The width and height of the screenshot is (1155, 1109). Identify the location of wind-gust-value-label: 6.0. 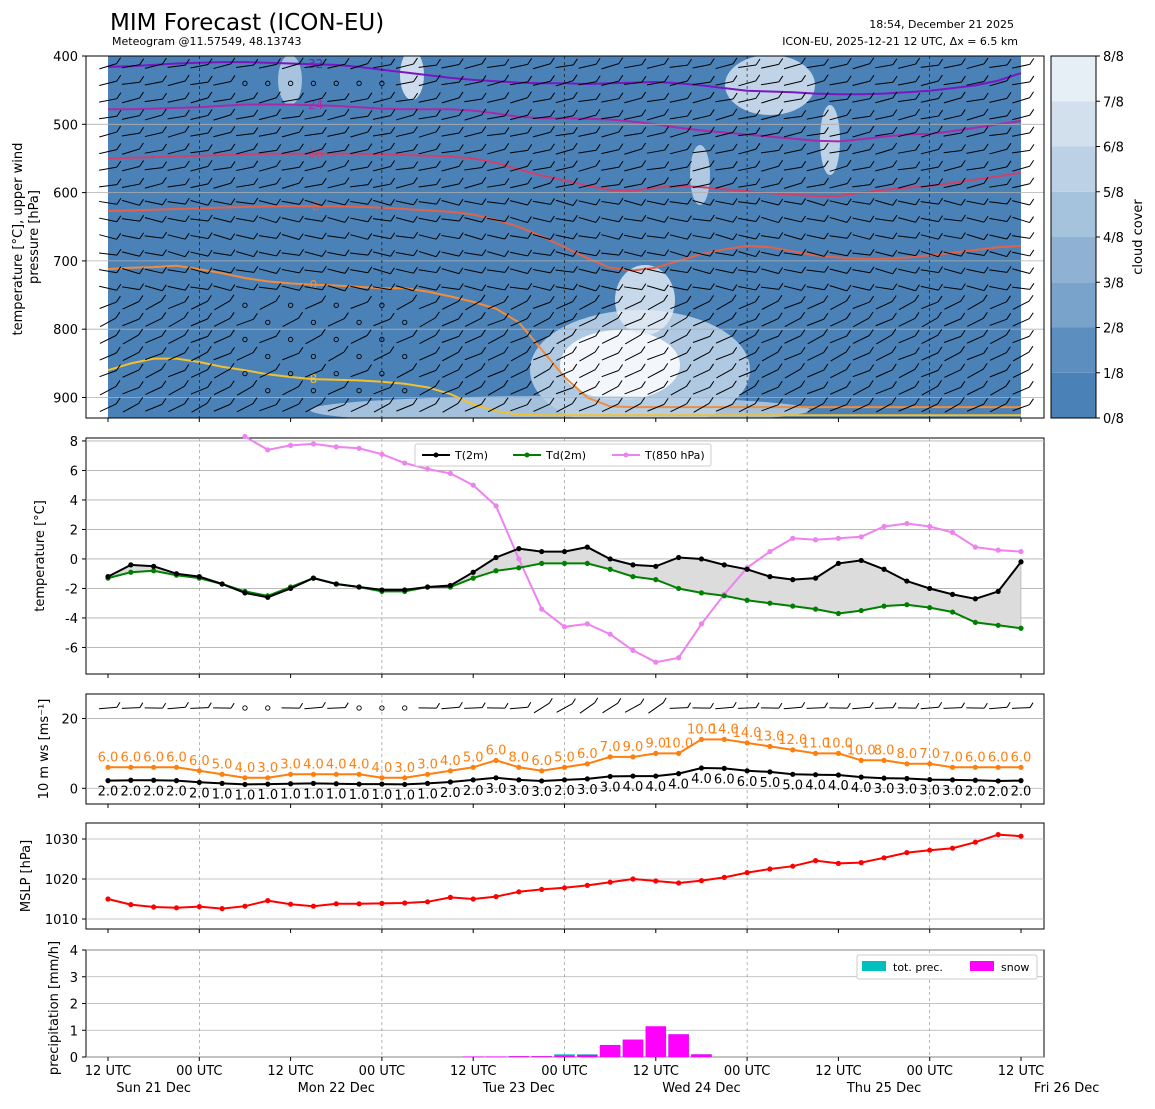
(587, 754).